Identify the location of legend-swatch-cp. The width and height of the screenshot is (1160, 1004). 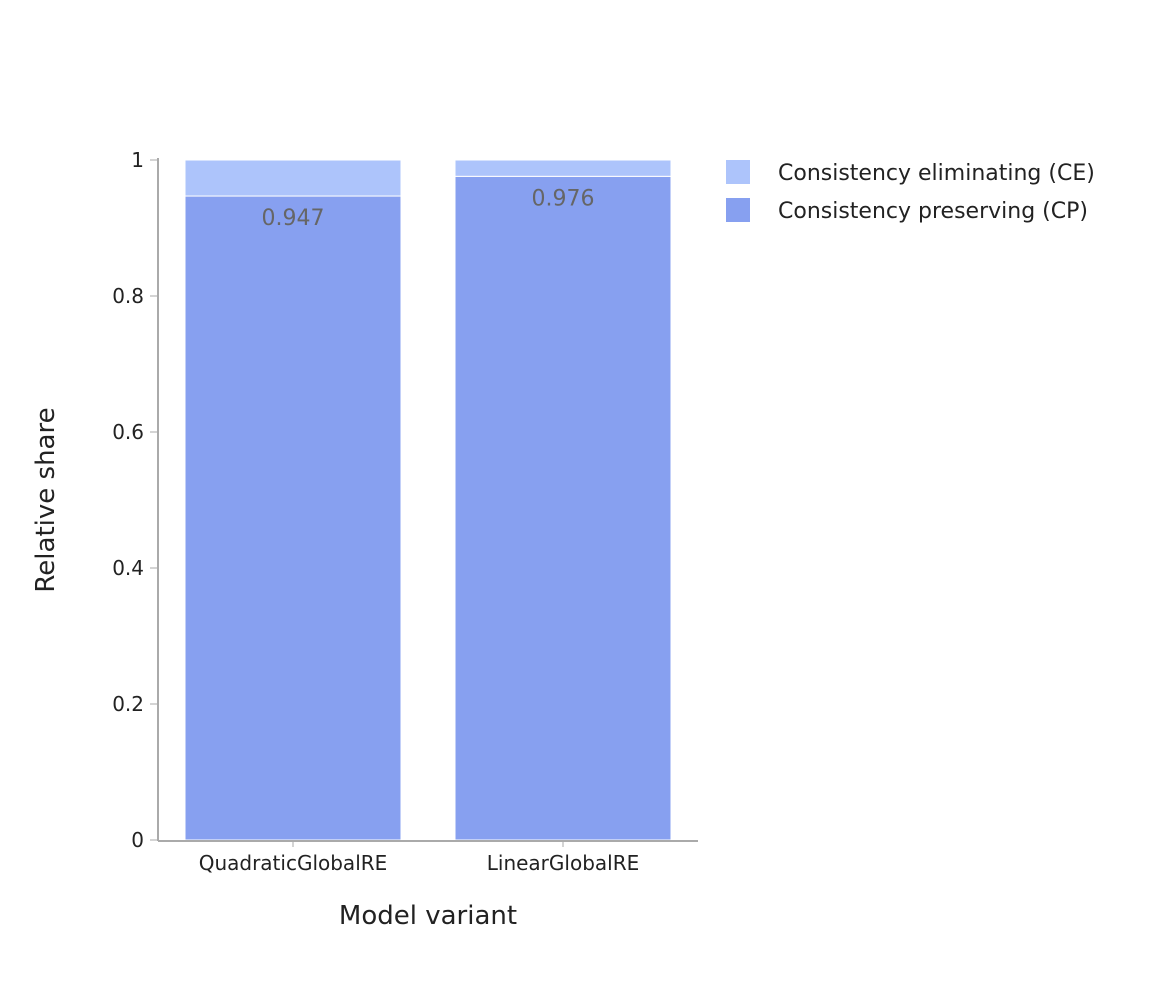
(738, 210).